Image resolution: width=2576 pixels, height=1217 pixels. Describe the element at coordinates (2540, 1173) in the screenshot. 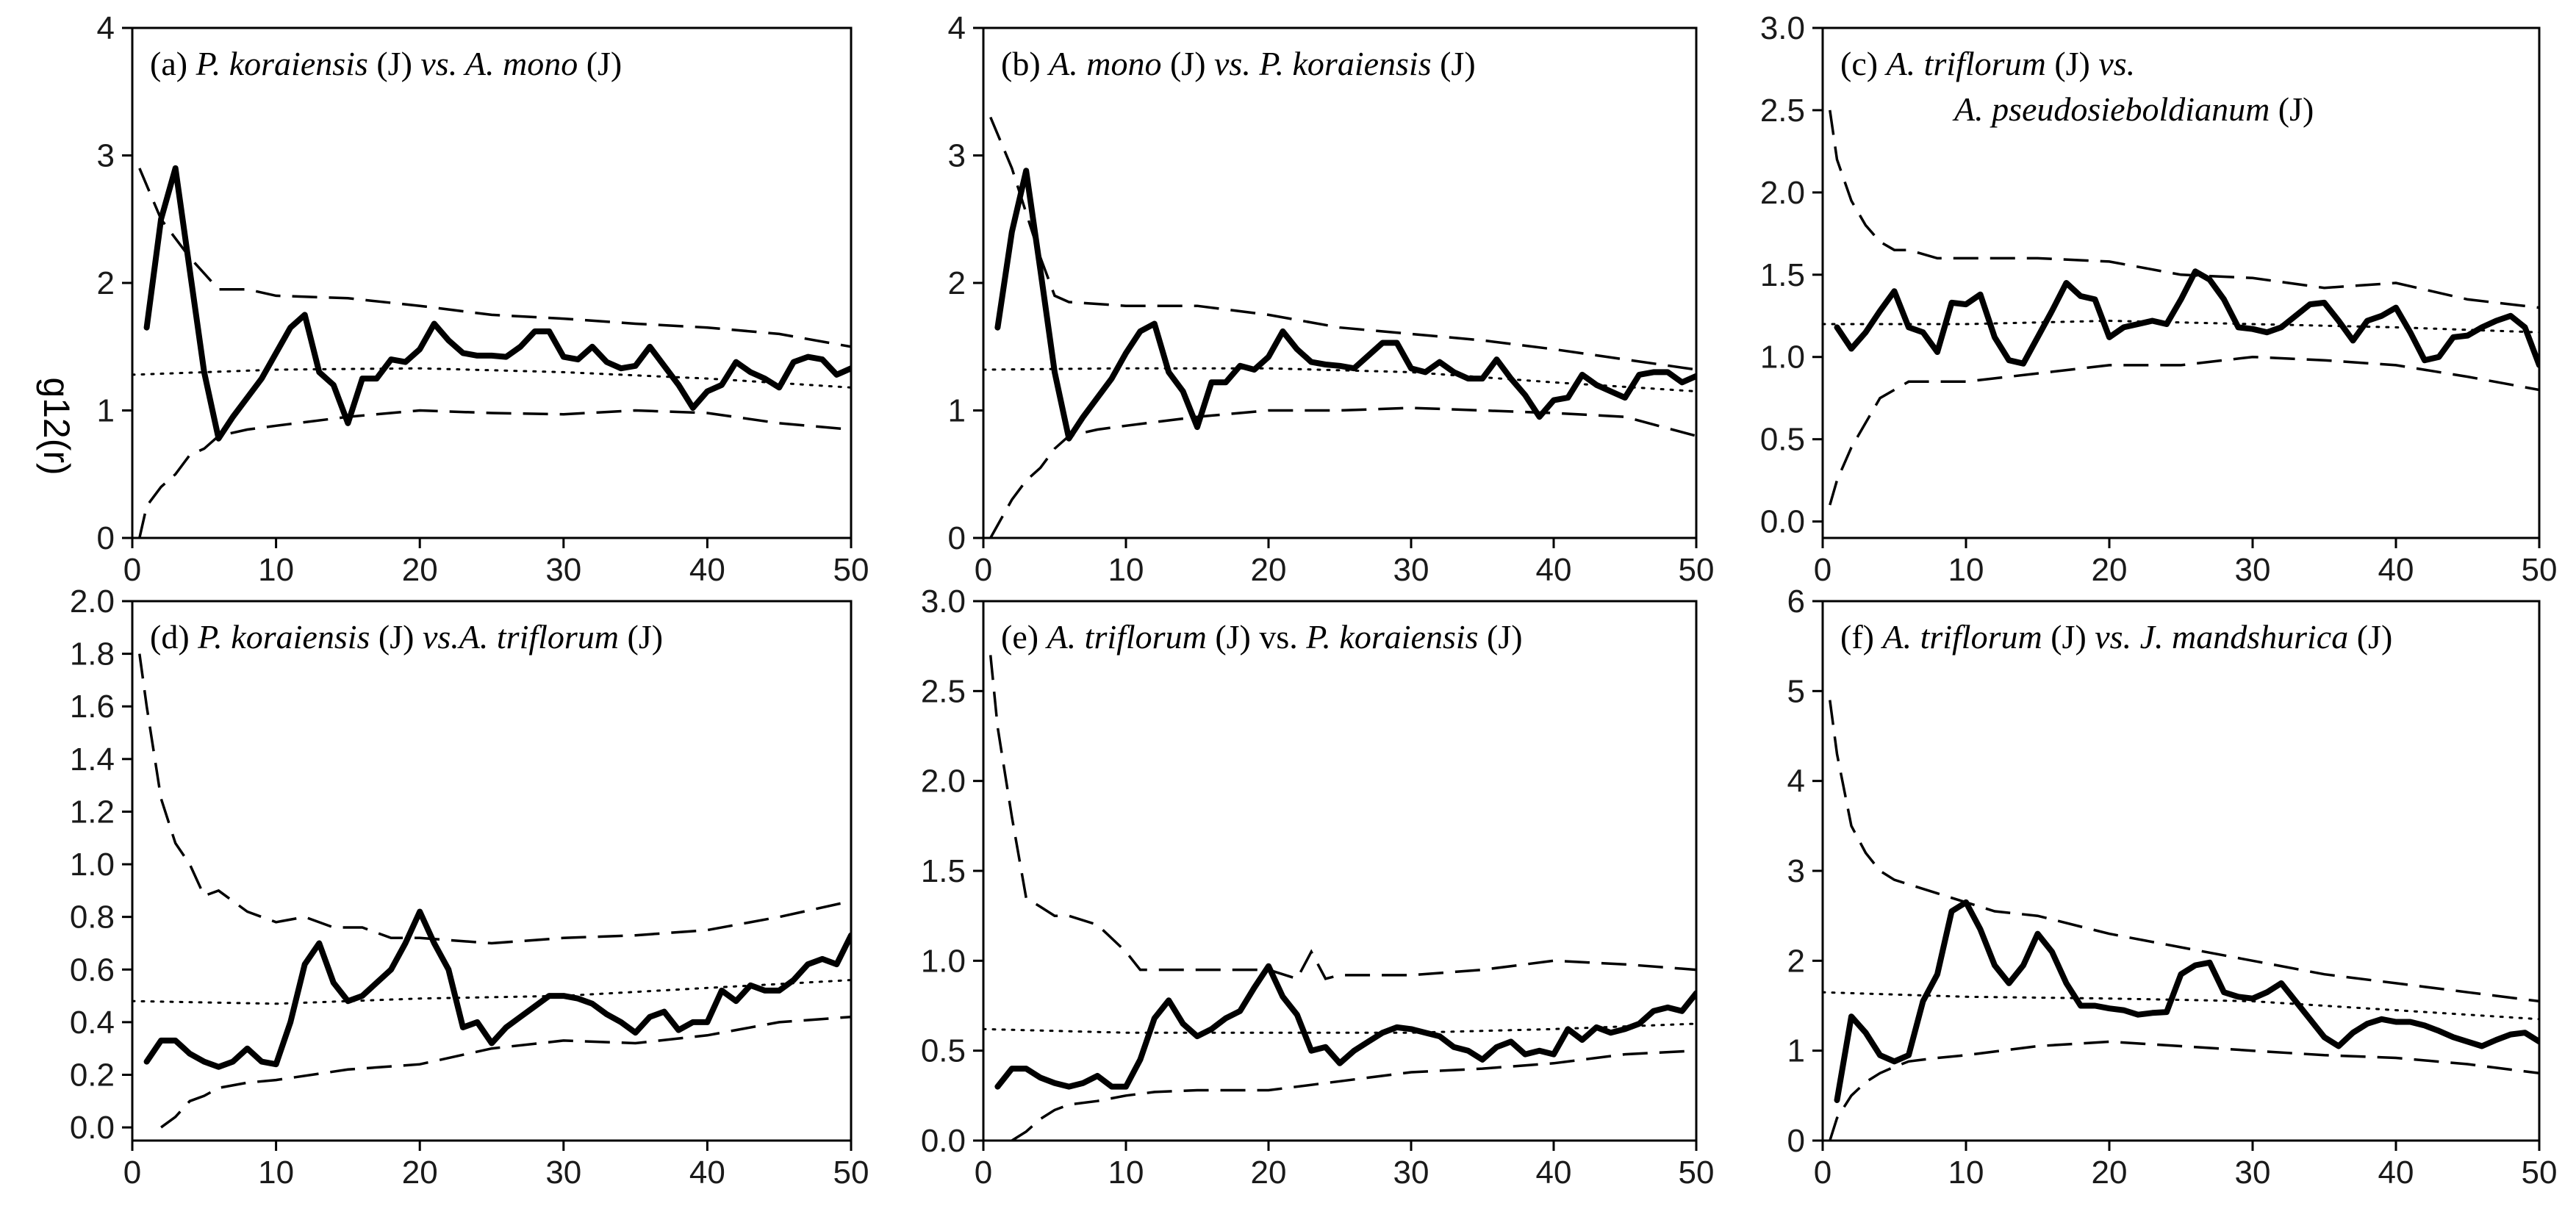

I see `panel-f-x-tick-label: 50` at that location.